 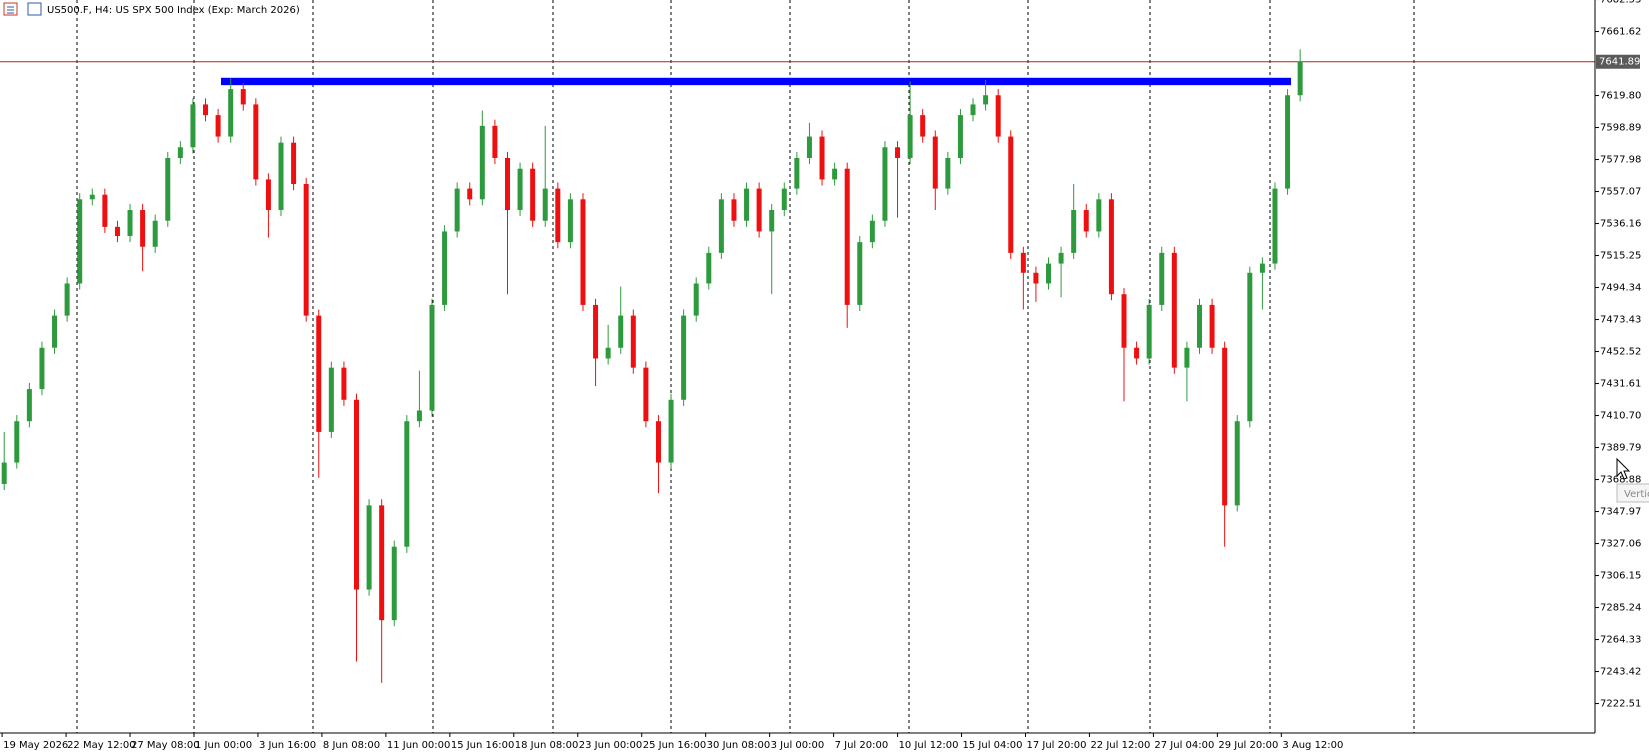 I want to click on x-tick-label: 22 May 12:00, so click(x=101, y=745).